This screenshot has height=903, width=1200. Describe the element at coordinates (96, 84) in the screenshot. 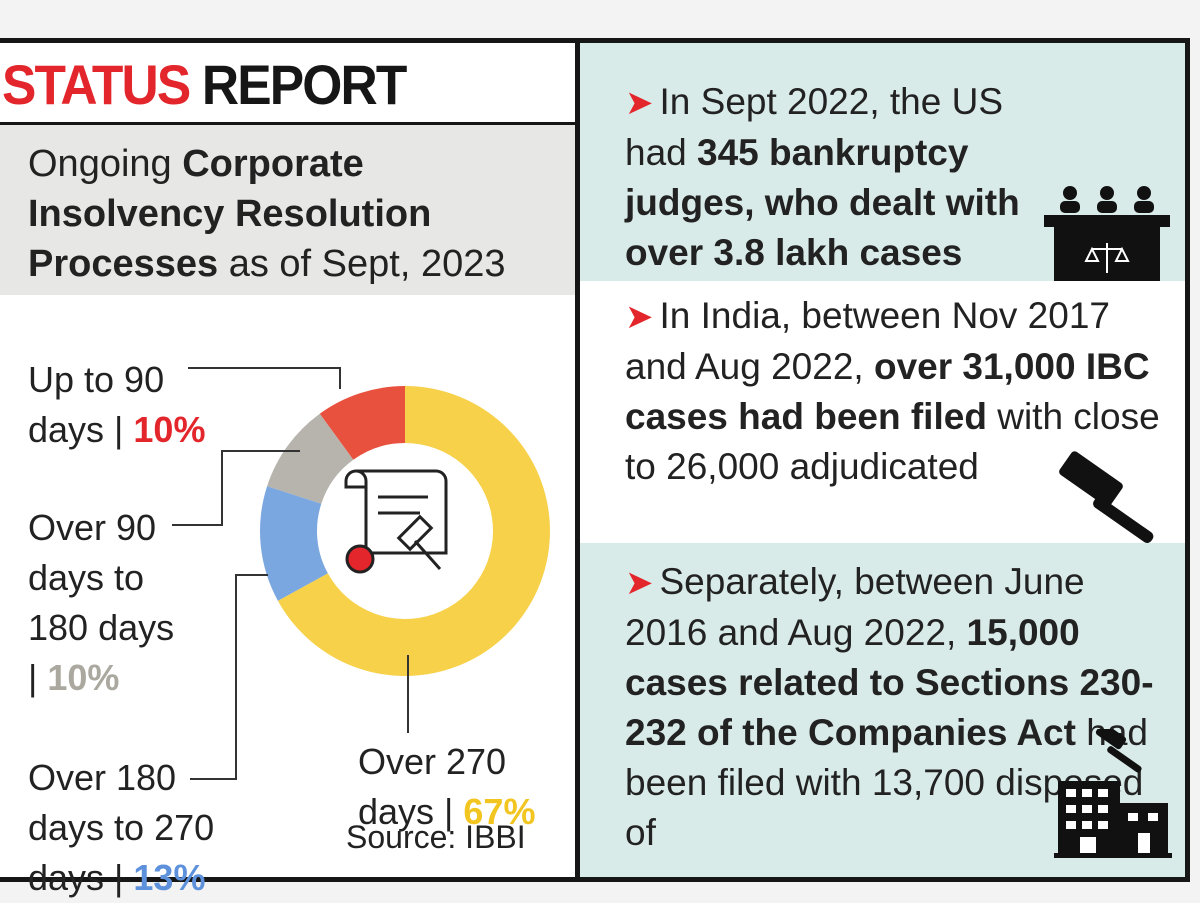

I see `title-status: STATUS` at that location.